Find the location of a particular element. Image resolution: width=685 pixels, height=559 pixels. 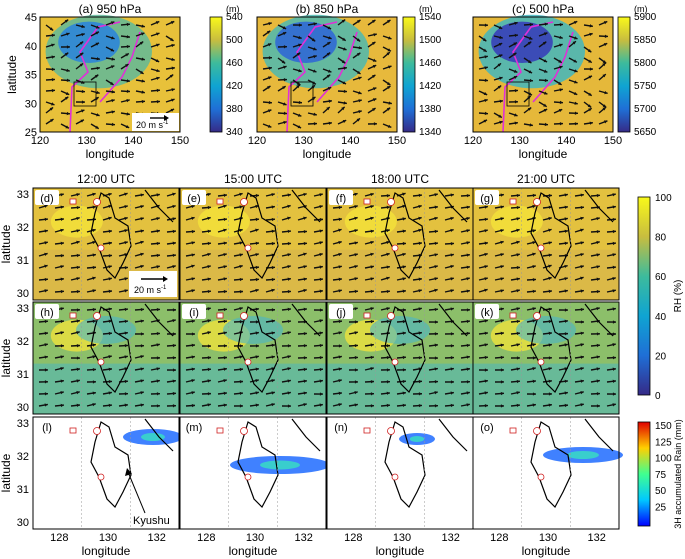

colorbar-tick: 5900 is located at coordinates (645, 17).